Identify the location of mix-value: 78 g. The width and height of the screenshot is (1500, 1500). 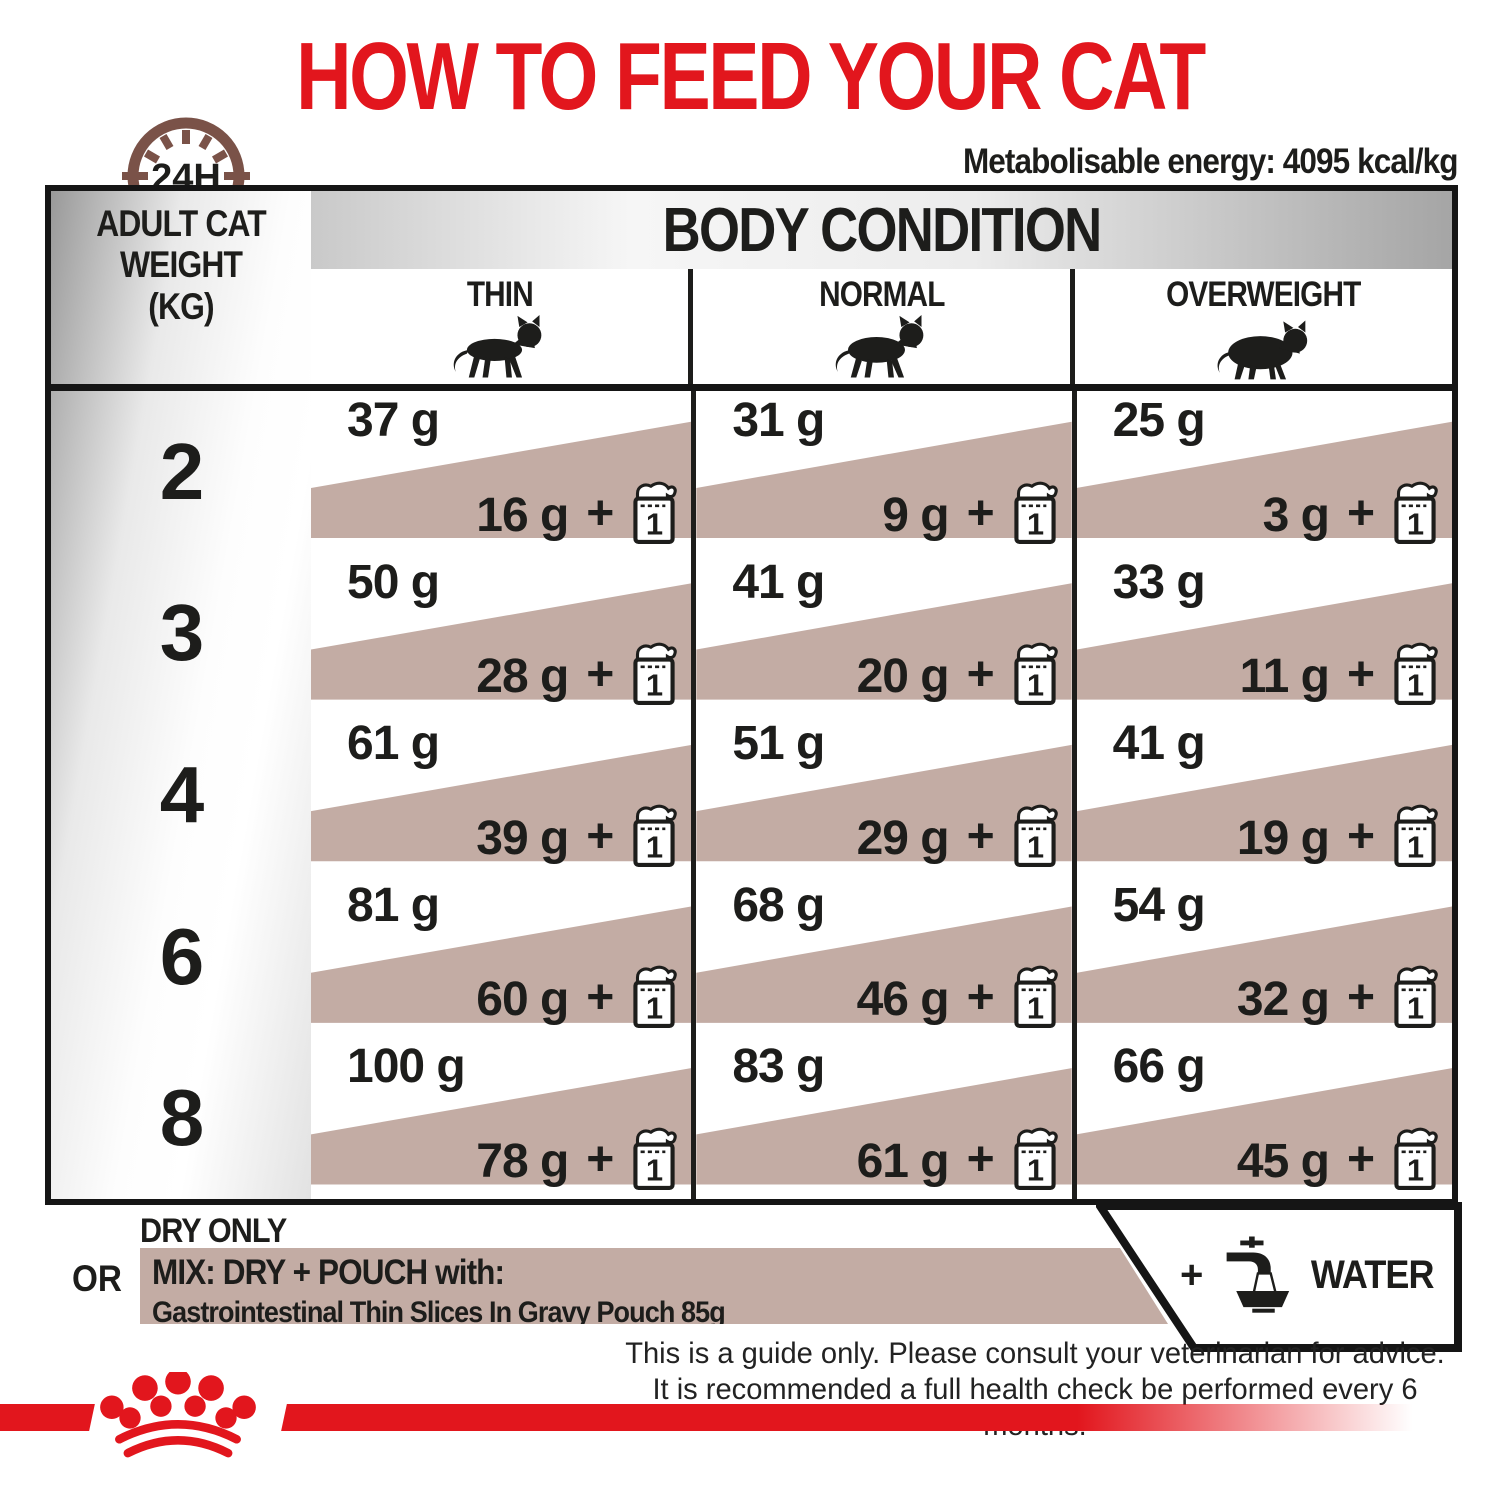
(522, 1161).